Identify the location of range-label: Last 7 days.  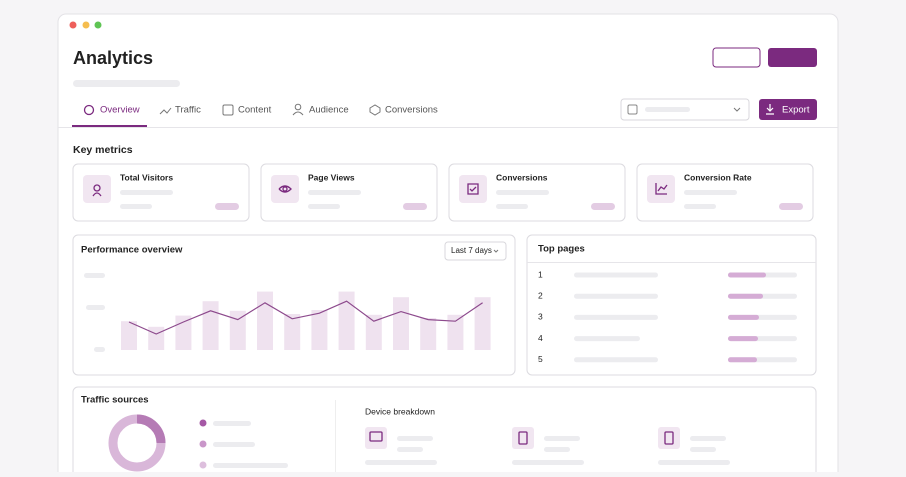
(471, 250).